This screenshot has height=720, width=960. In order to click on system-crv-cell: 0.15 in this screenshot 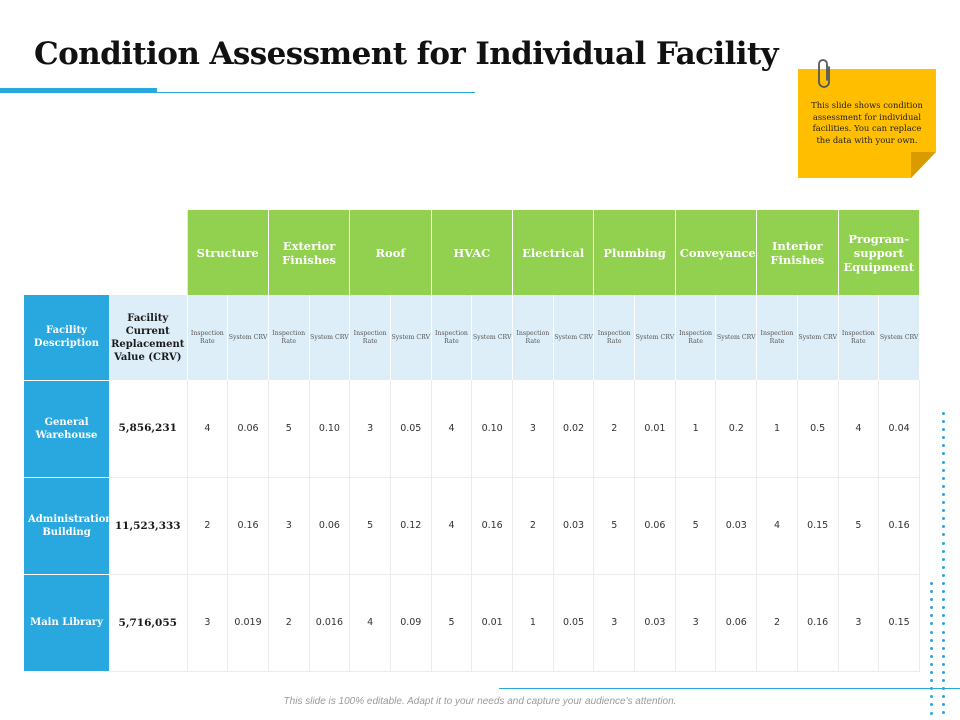, I will do `click(818, 526)`.